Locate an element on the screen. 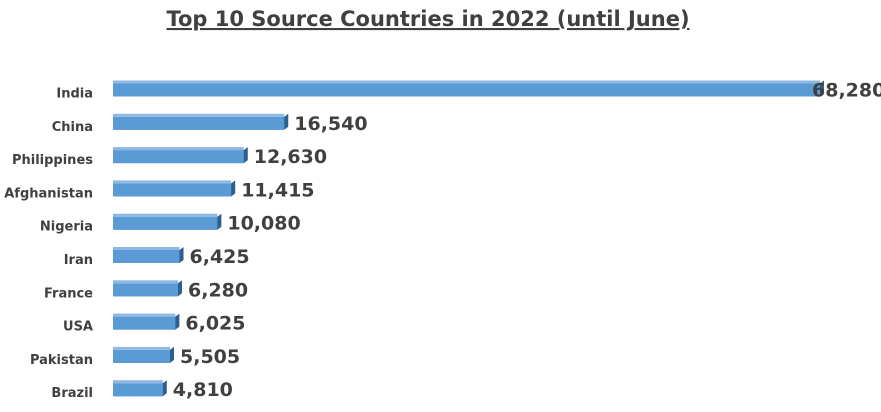 This screenshot has width=881, height=412. y-tick-label: USA is located at coordinates (78, 327).